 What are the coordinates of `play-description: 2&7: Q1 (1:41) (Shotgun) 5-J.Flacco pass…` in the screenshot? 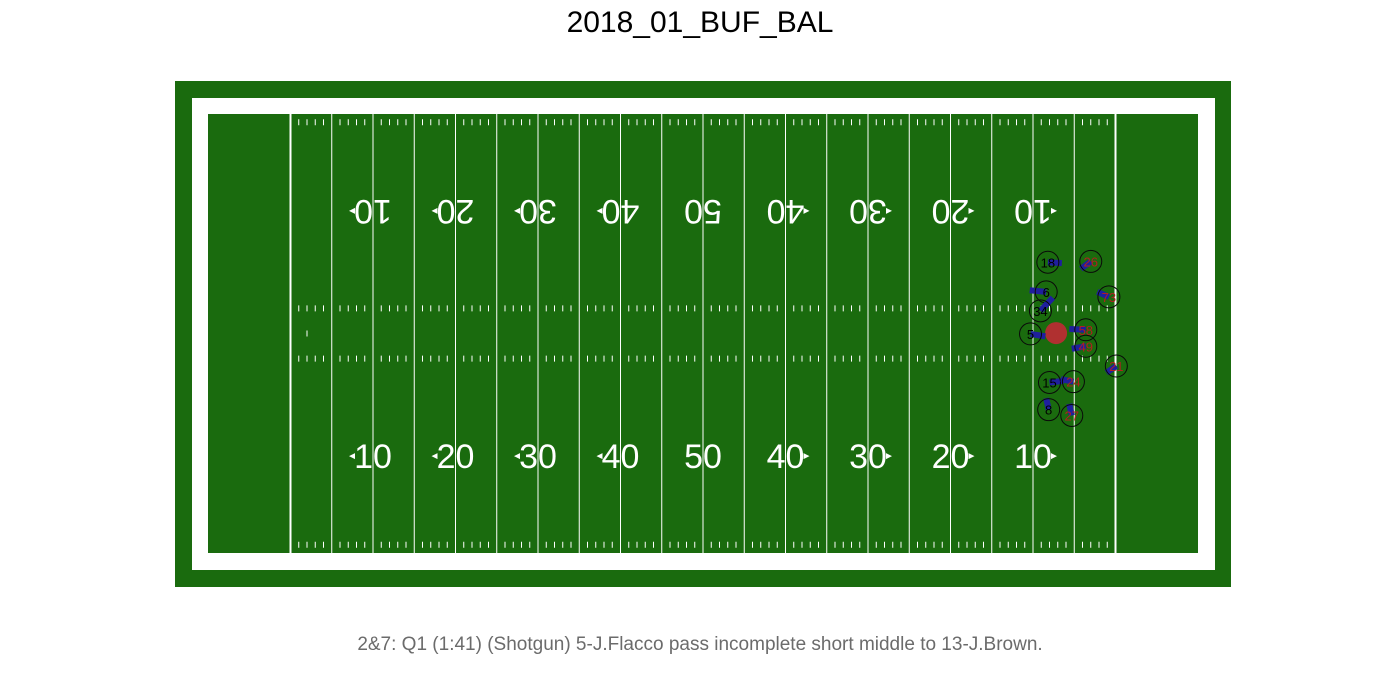 It's located at (700, 644).